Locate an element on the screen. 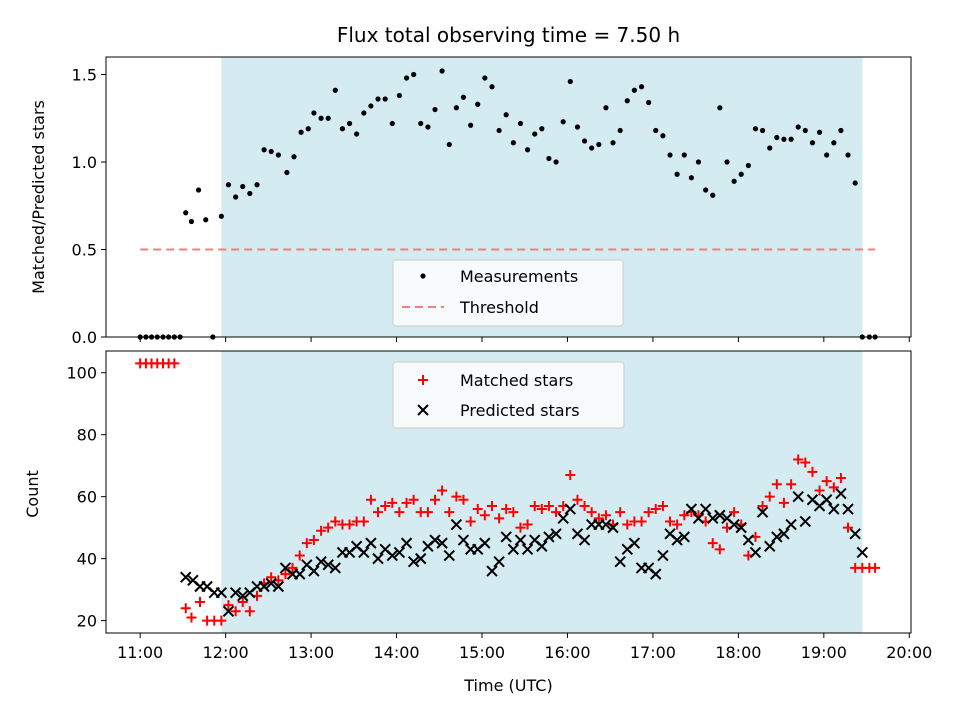 This screenshot has width=960, height=720. bottom-series-predicted-stars is located at coordinates (524, 552).